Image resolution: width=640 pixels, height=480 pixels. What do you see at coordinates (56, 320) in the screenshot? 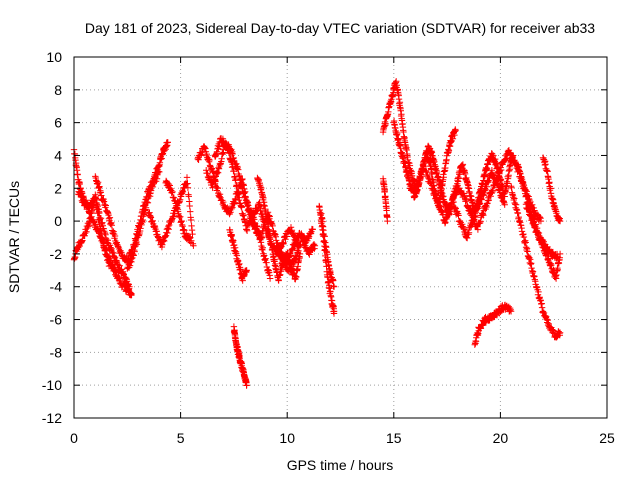
I see `y-tick-label: -6` at bounding box center [56, 320].